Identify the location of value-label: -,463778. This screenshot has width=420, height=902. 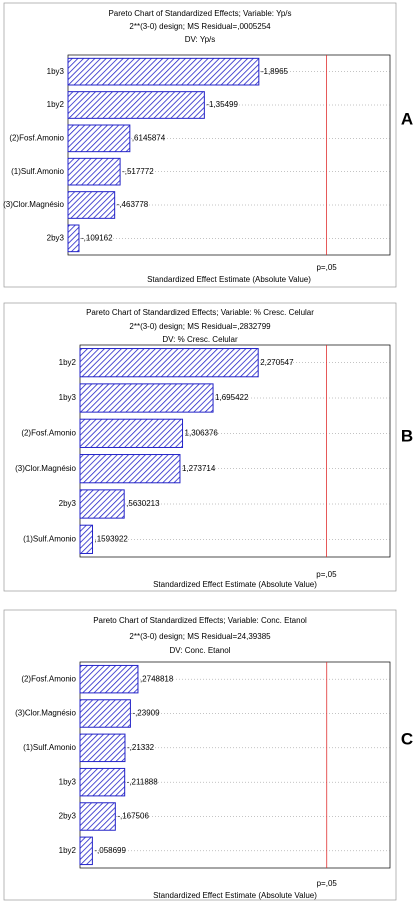
(133, 204).